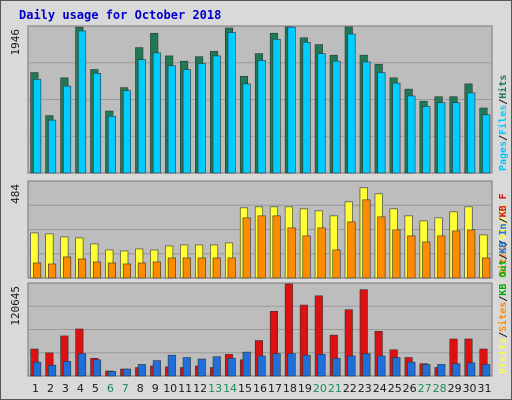  Describe the element at coordinates (503, 317) in the screenshot. I see `bottom-legend-item: Sites` at that location.